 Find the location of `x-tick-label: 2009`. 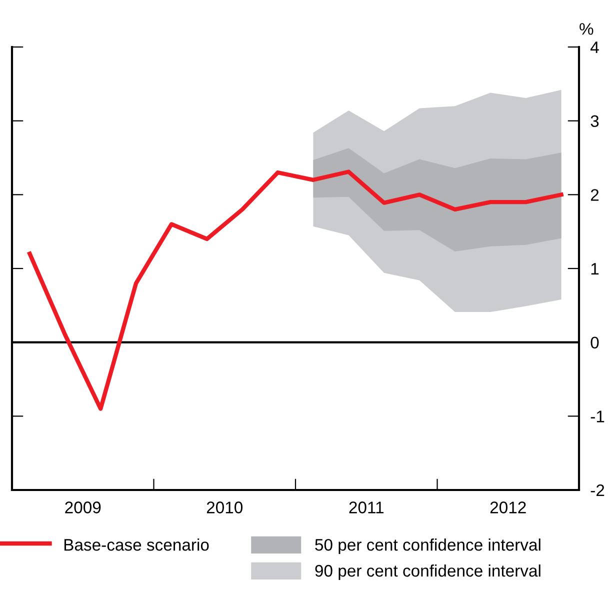

x-tick-label: 2009 is located at coordinates (83, 508).